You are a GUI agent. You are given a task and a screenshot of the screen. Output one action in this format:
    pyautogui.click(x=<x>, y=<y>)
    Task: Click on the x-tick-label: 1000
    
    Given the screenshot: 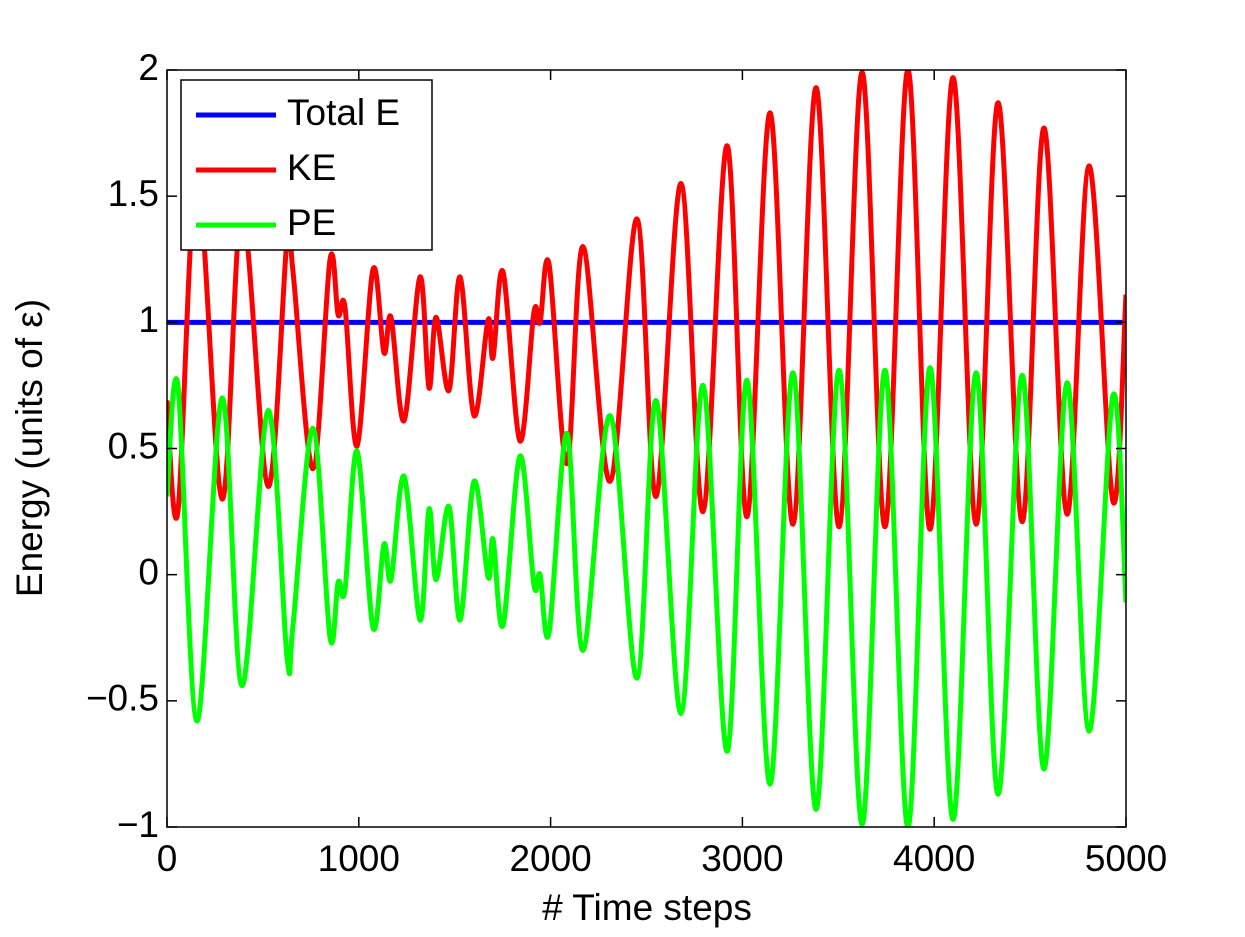 What is the action you would take?
    pyautogui.click(x=359, y=858)
    